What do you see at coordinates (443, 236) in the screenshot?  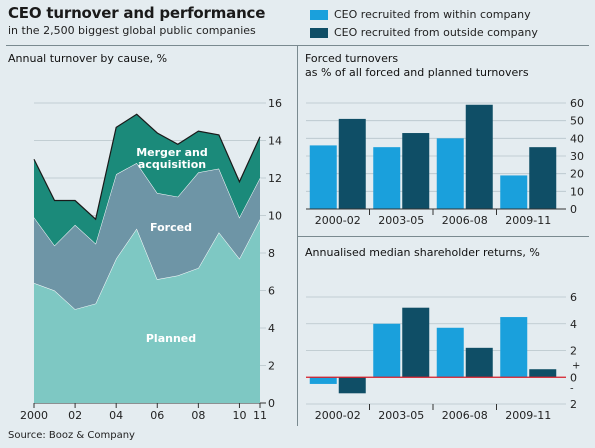 I see `panel-divider-horizontal` at bounding box center [443, 236].